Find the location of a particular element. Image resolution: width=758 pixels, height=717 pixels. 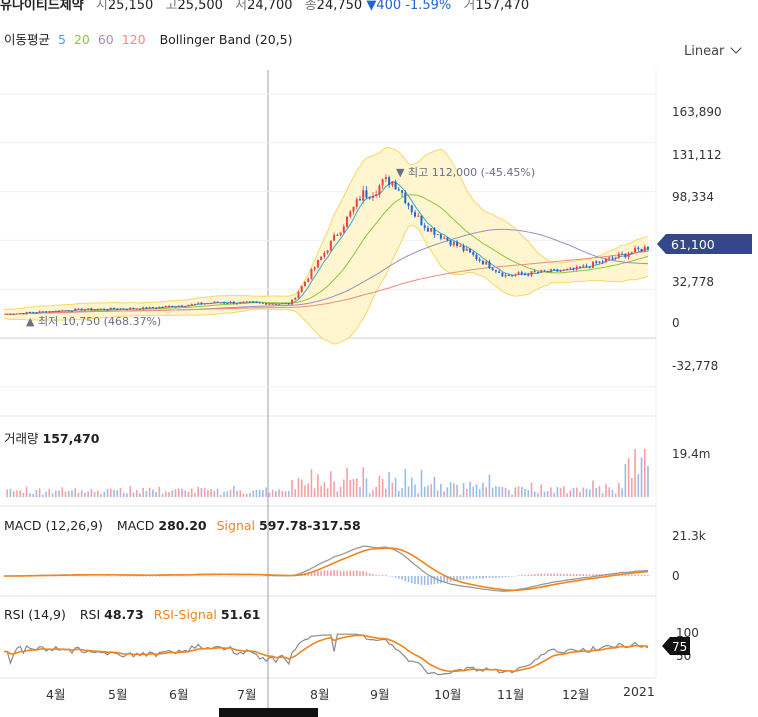

ma60-label: 60 is located at coordinates (105, 39).